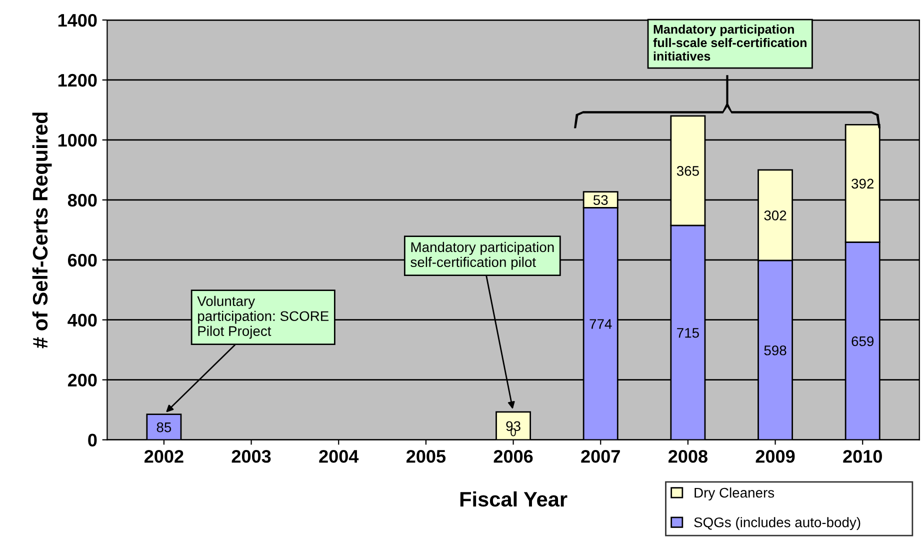 Image resolution: width=924 pixels, height=556 pixels. Describe the element at coordinates (82, 320) in the screenshot. I see `y-tick-label: 400` at that location.